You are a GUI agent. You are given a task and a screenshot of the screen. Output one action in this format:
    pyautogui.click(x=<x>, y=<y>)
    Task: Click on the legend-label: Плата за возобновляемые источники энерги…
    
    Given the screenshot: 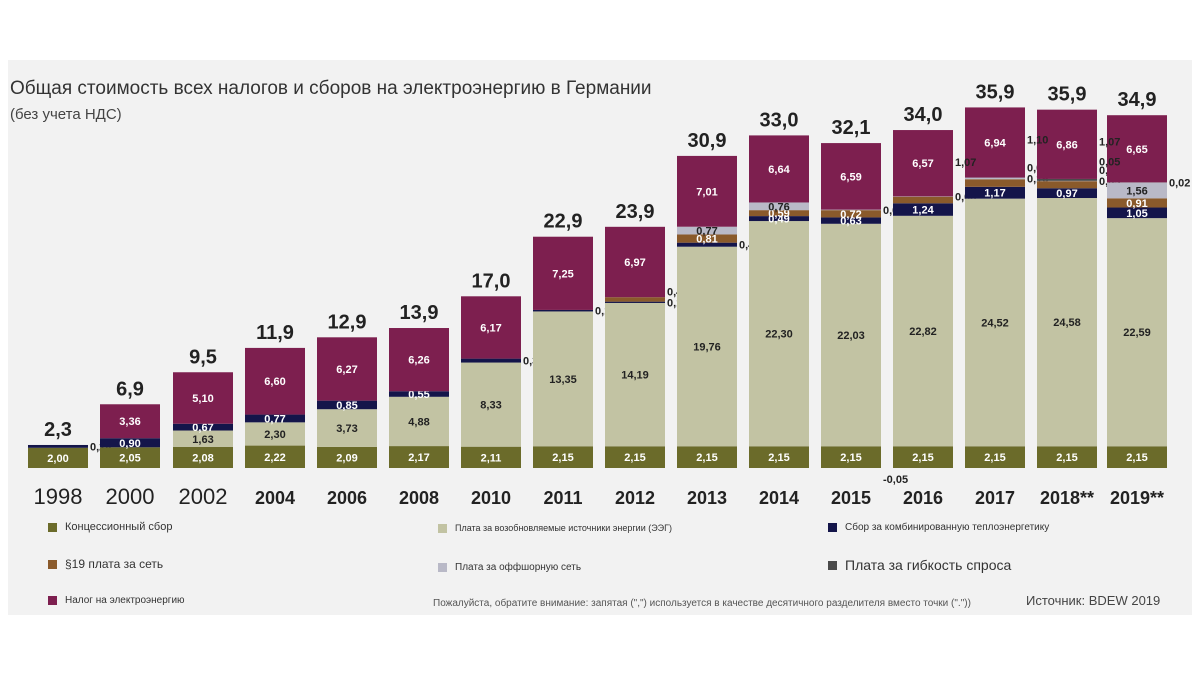 What is the action you would take?
    pyautogui.click(x=564, y=528)
    